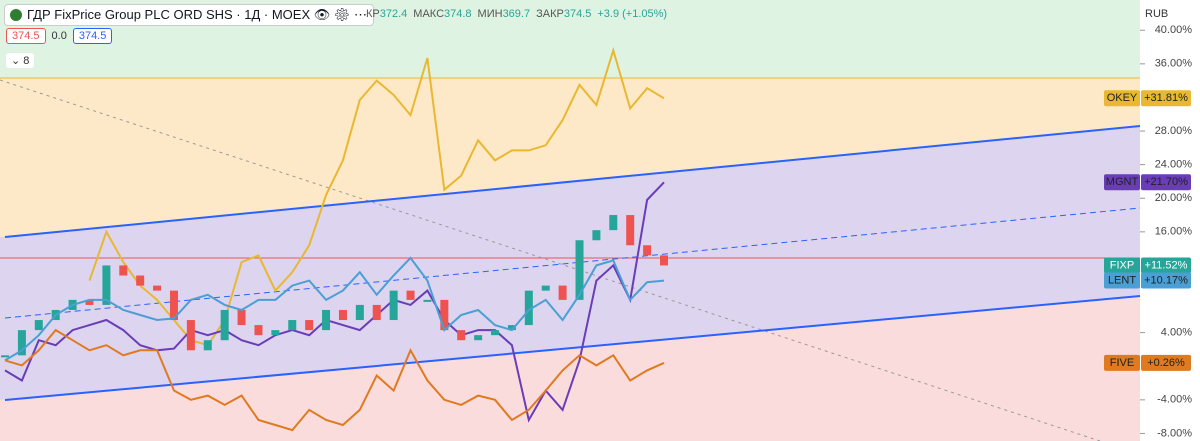 This screenshot has width=1200, height=441. I want to click on series-name: FIVE, so click(1122, 363).